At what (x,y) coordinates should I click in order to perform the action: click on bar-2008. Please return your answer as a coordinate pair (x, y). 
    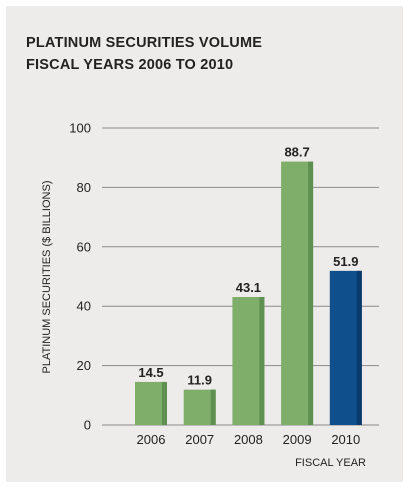
    Looking at the image, I should click on (248, 360).